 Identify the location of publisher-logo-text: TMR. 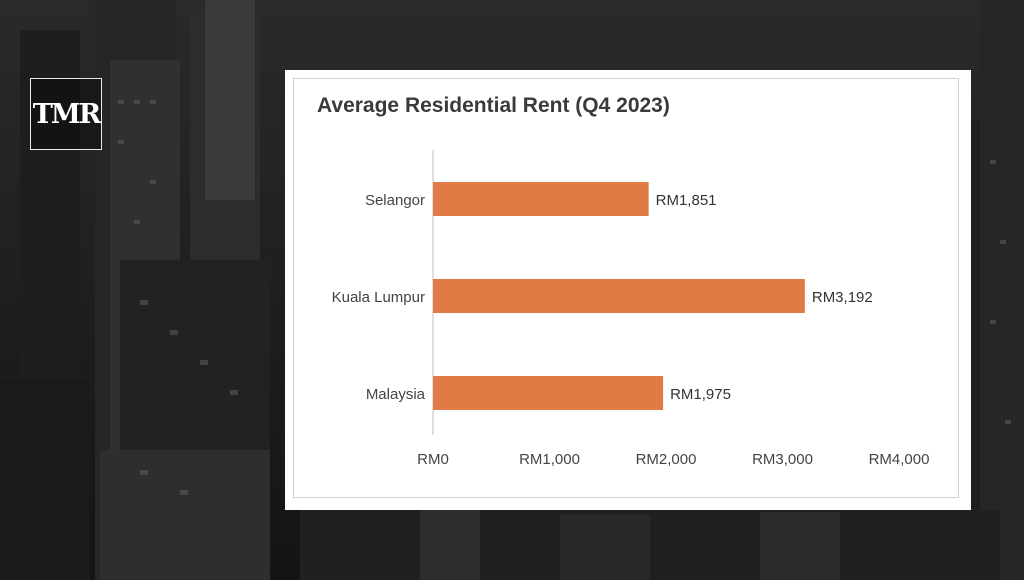
(66, 114).